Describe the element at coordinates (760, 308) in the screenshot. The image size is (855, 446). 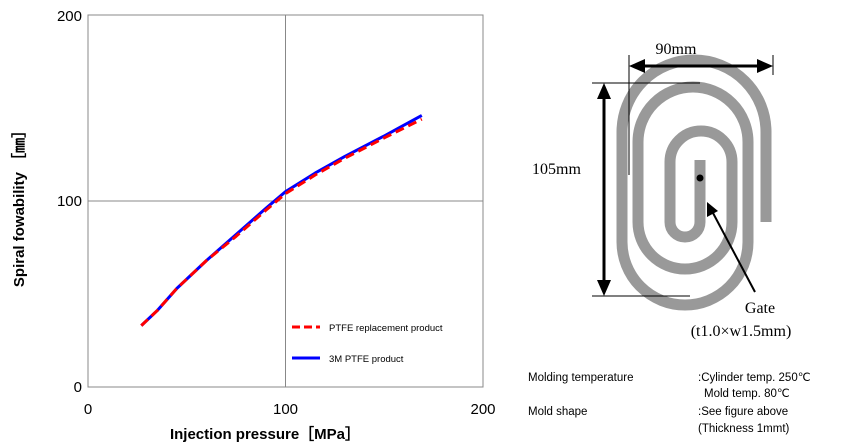
I see `gate-label: Gate` at that location.